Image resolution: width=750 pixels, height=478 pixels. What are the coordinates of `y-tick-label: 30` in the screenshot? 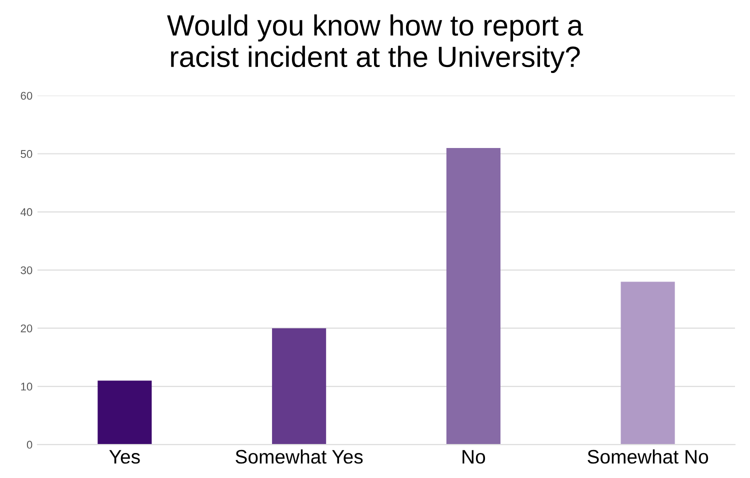 It's located at (26, 270).